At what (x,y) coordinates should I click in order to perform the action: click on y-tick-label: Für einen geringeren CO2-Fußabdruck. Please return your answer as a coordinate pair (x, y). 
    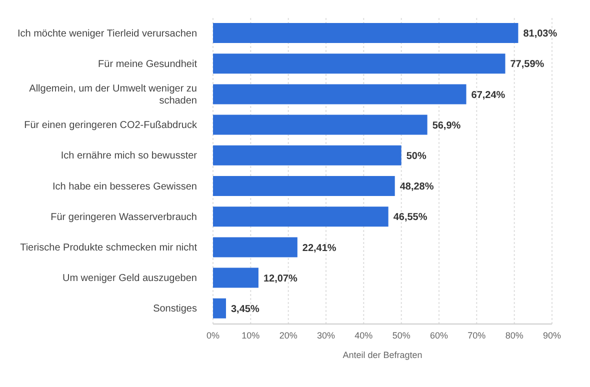
    Looking at the image, I should click on (111, 125).